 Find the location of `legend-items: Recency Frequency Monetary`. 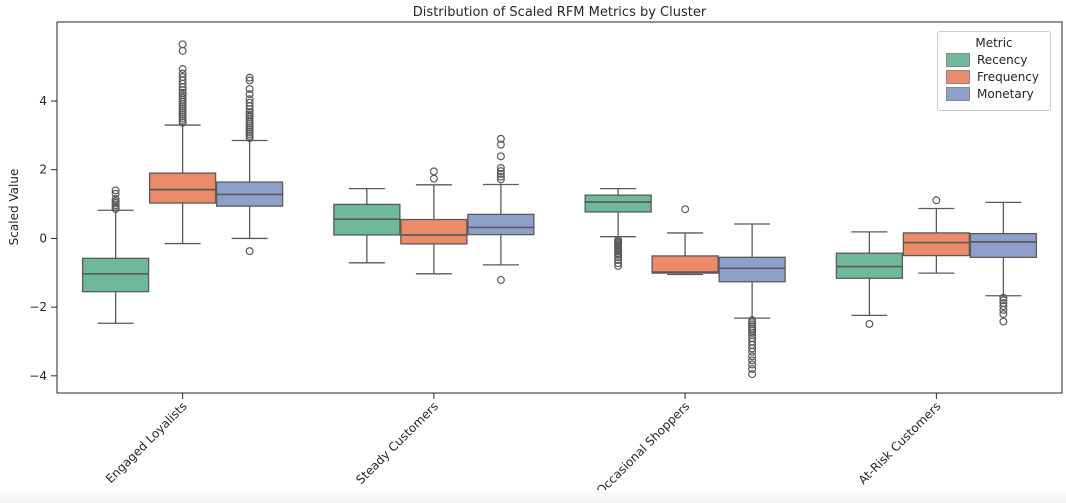

legend-items: Recency Frequency Monetary is located at coordinates (994, 77).